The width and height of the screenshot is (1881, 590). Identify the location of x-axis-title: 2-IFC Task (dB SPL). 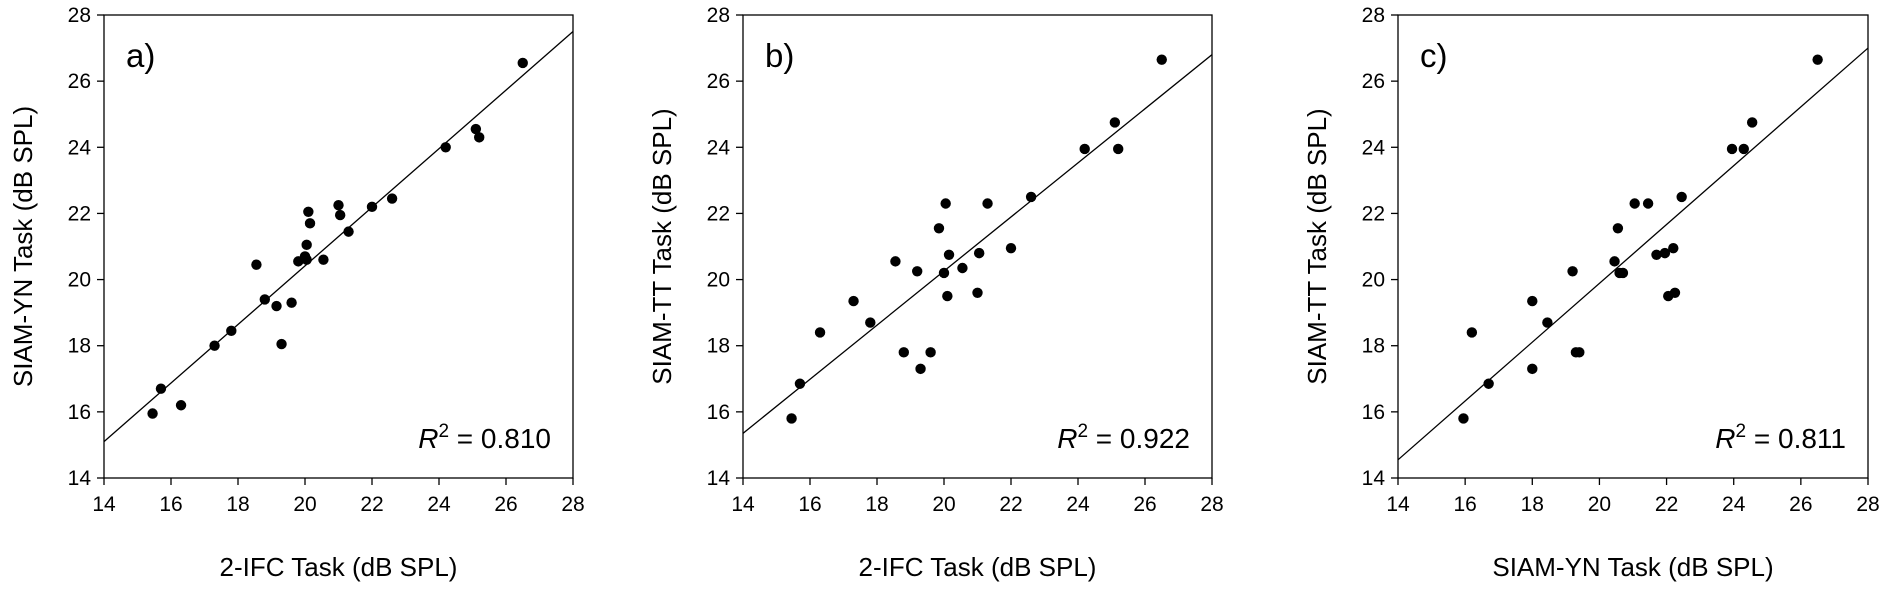
(978, 567).